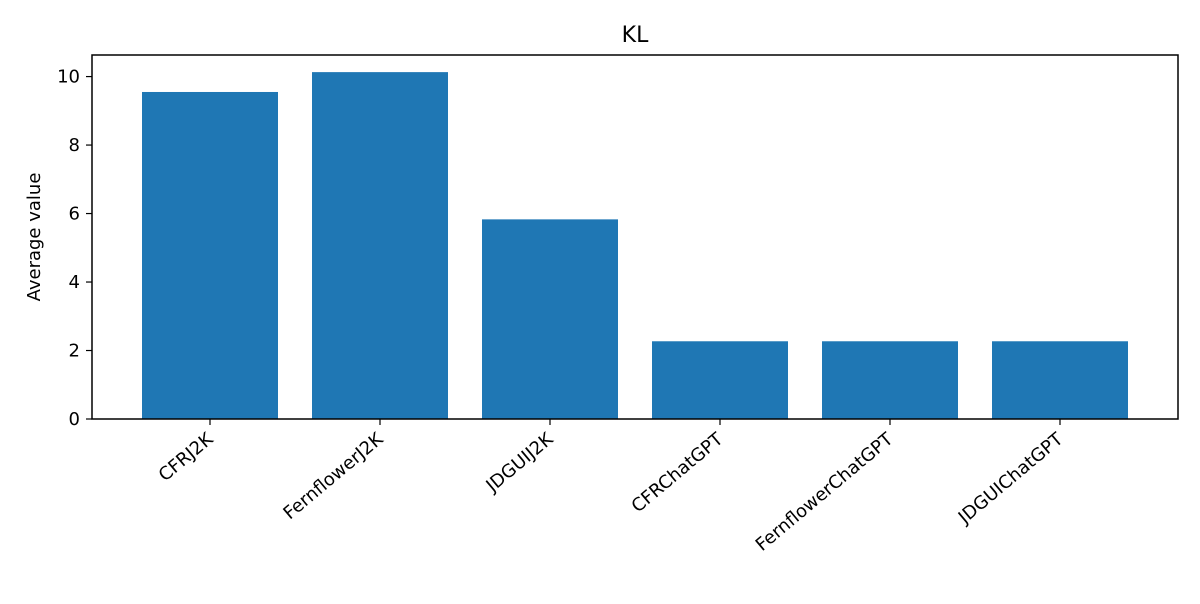  I want to click on y-tick-label: 0, so click(74, 419).